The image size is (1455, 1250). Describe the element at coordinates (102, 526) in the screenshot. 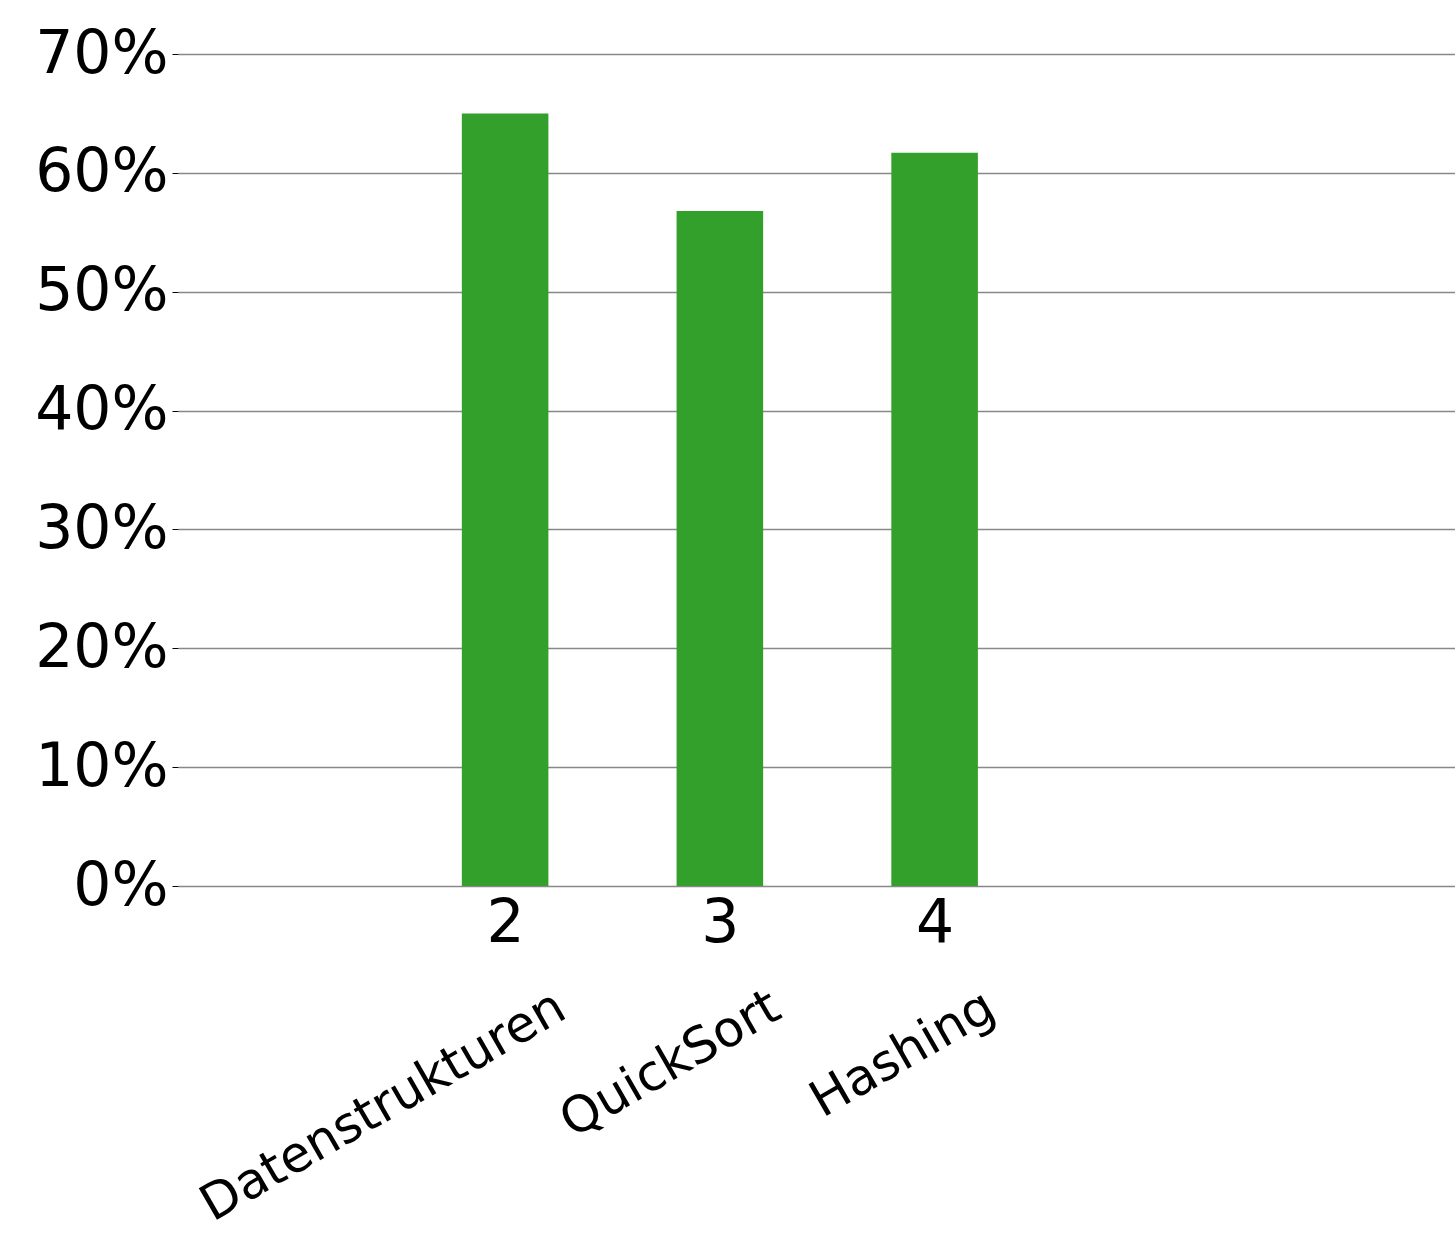

I see `y-tick-label: 30%` at that location.